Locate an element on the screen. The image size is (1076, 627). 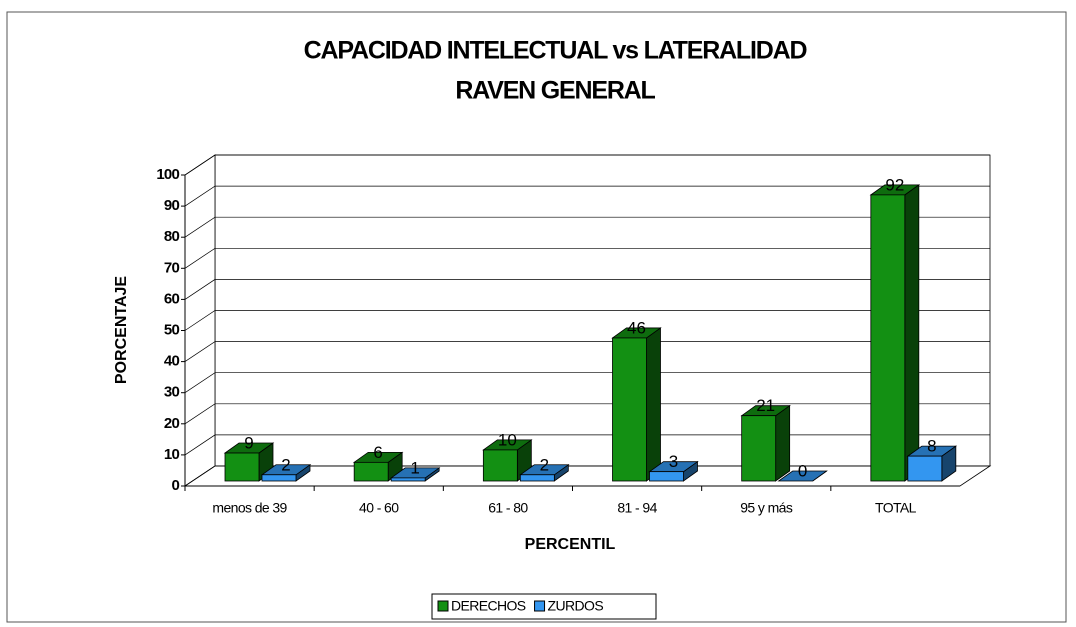
y-tick-label: 40 is located at coordinates (172, 361).